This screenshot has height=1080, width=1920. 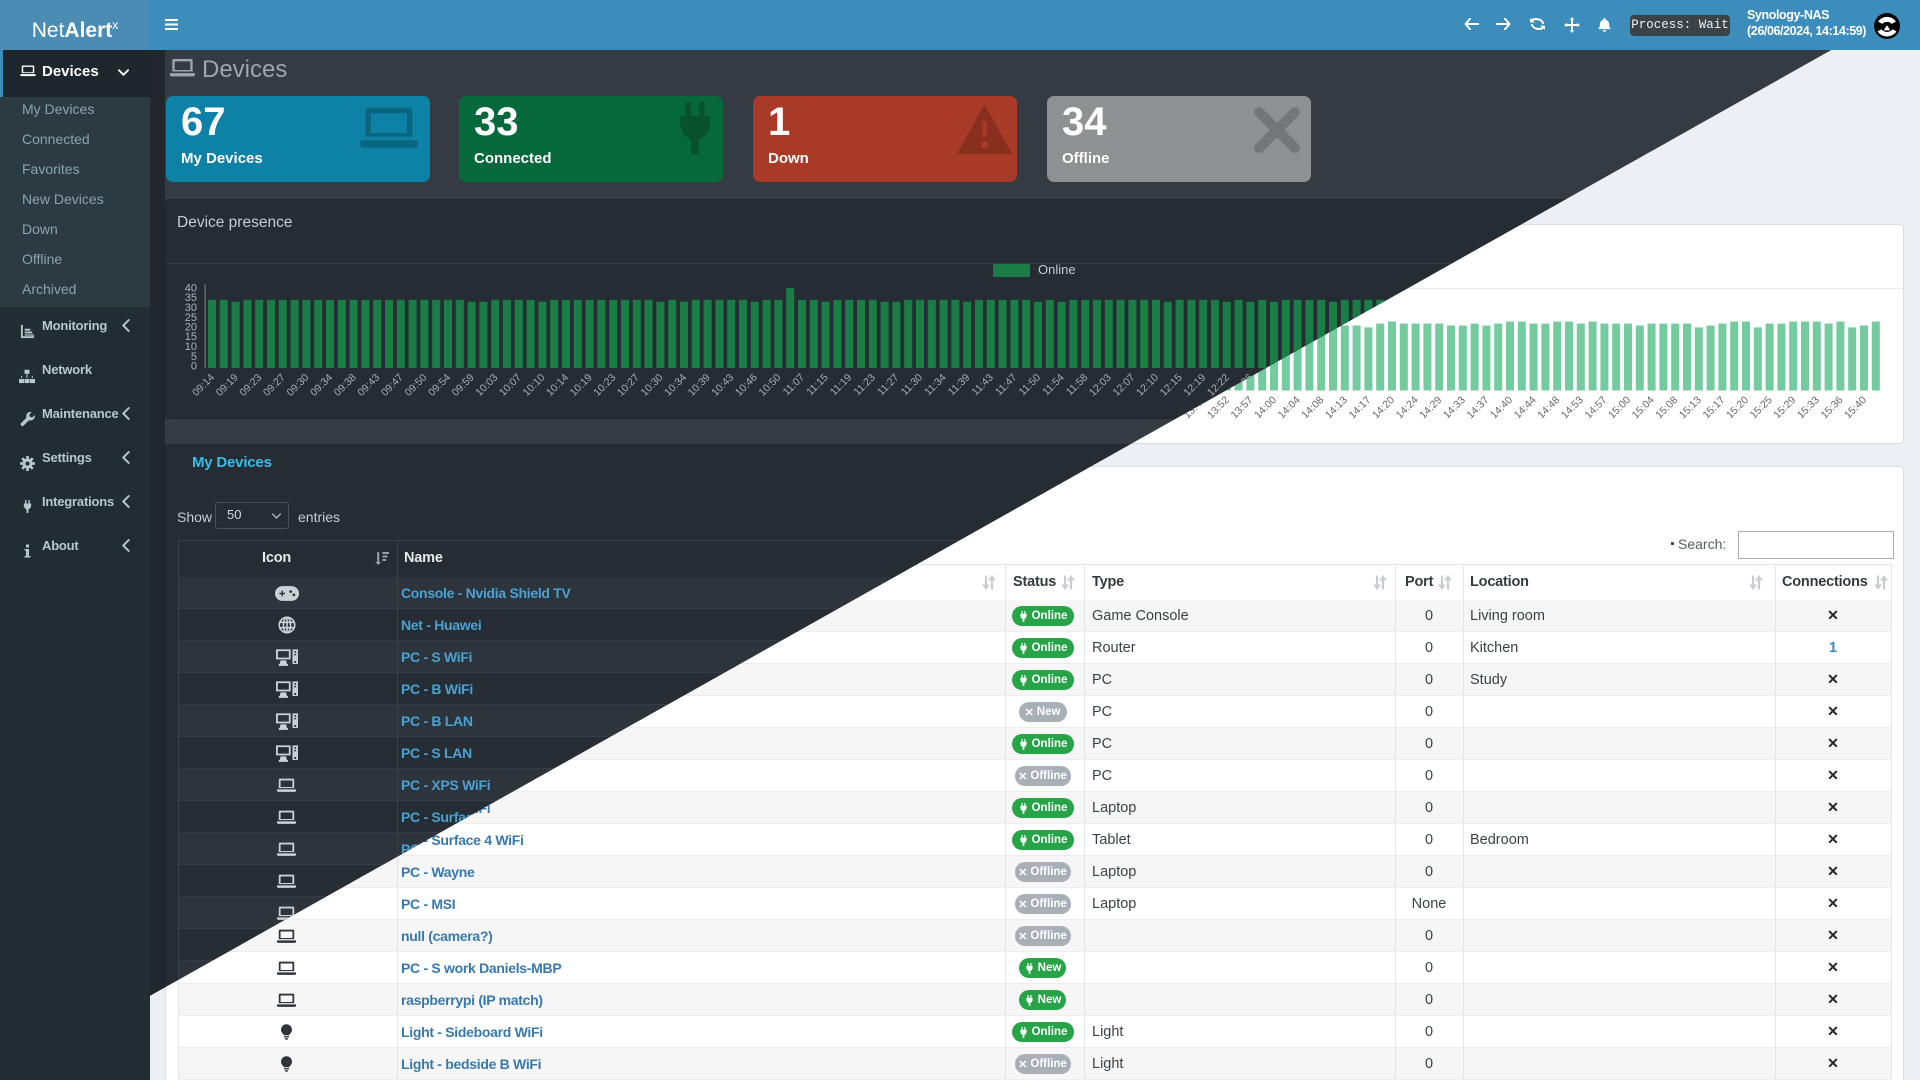 What do you see at coordinates (1053, 385) in the screenshot?
I see `svg-text: 11:54` at bounding box center [1053, 385].